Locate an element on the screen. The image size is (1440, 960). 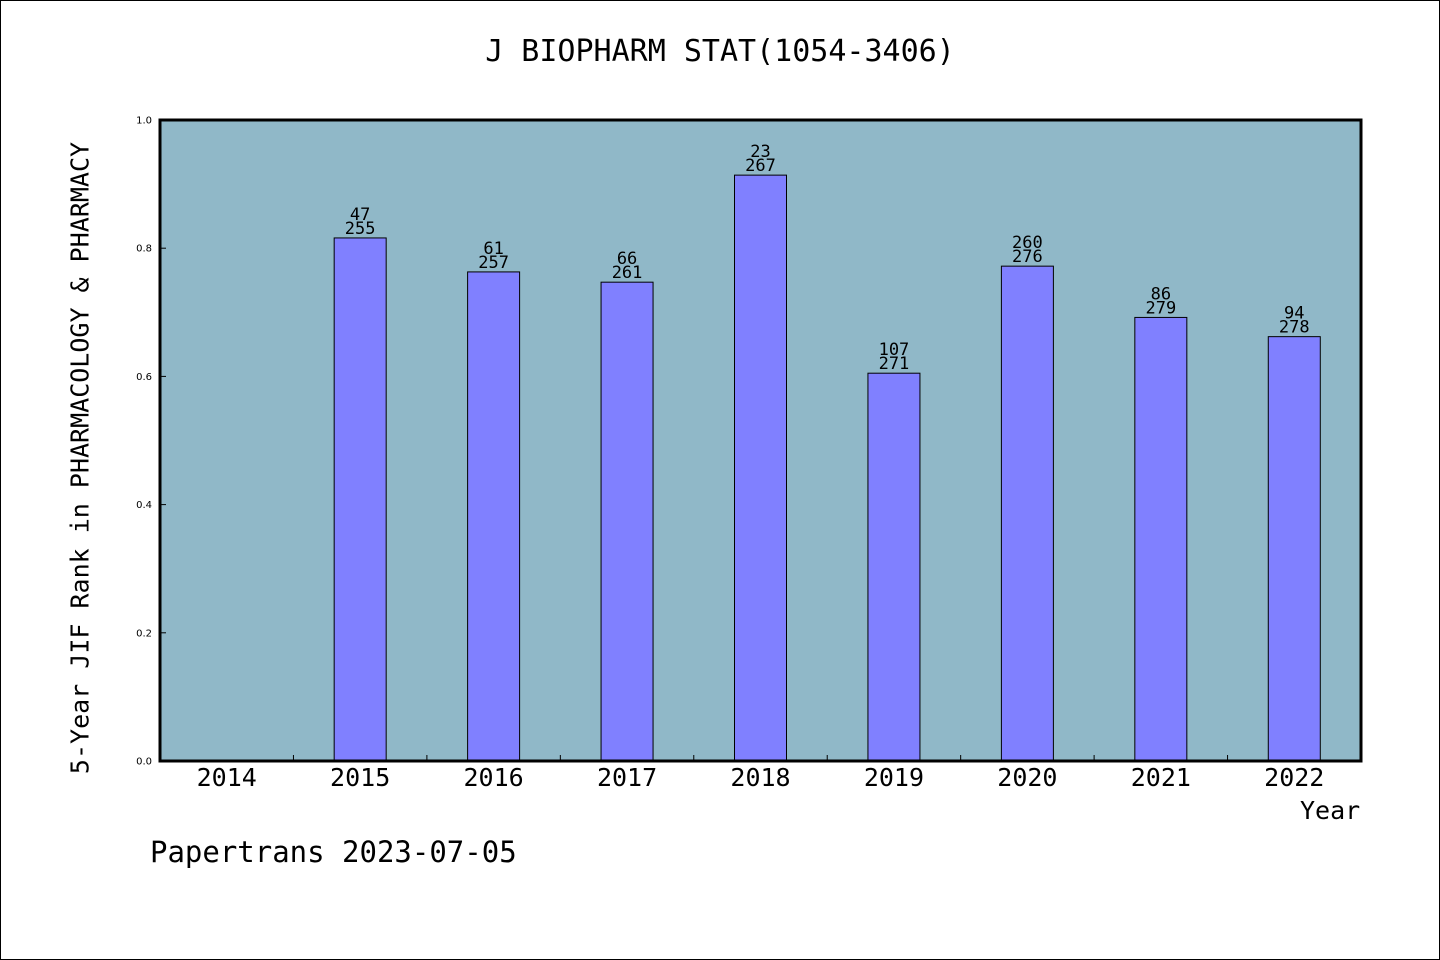
bar-2022 is located at coordinates (1294, 549).